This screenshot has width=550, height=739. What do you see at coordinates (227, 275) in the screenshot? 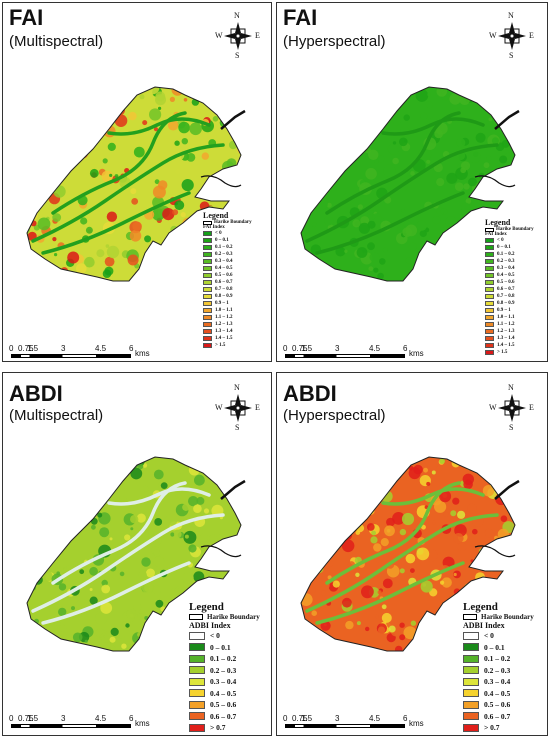
I see `legend-class-item: 0.5 – 0.6` at bounding box center [227, 275].